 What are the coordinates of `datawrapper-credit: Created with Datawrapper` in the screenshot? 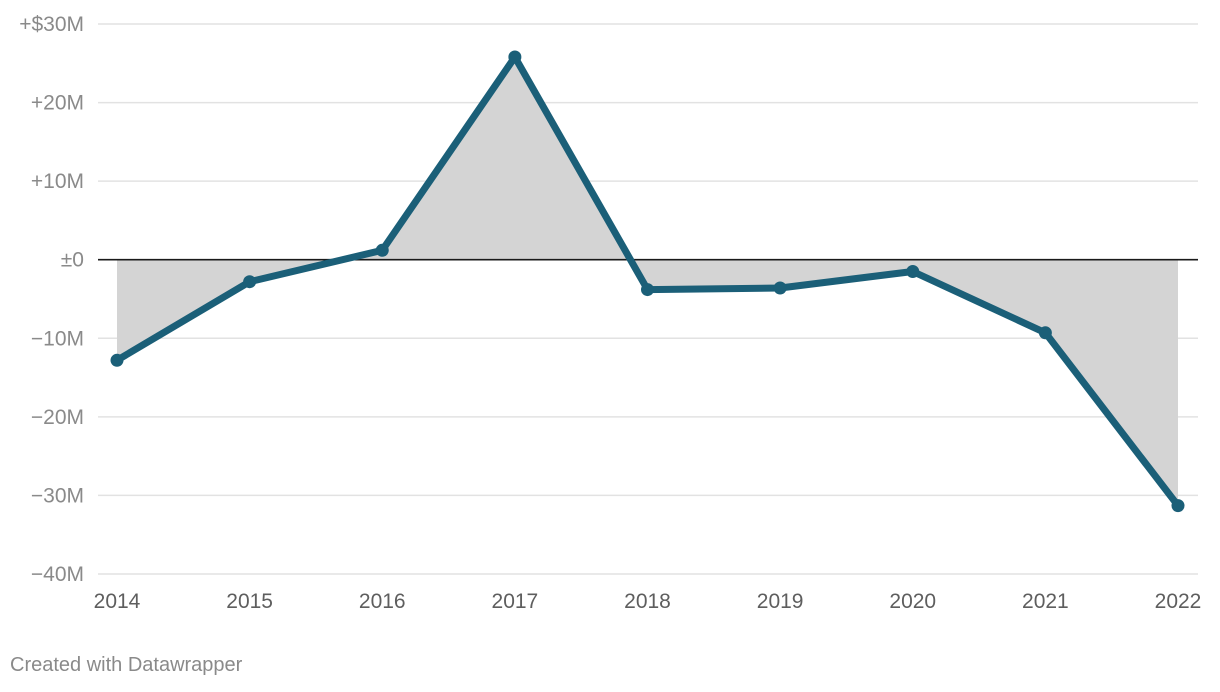 It's located at (126, 665).